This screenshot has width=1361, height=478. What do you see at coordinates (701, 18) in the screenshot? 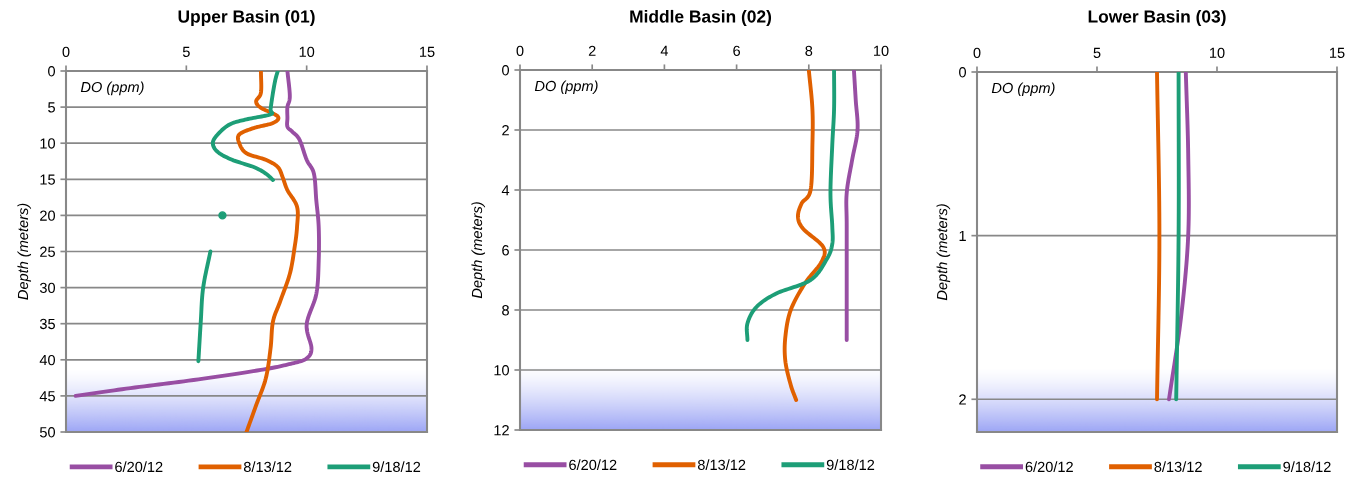
I see `chart-title: Middle Basin (02)` at bounding box center [701, 18].